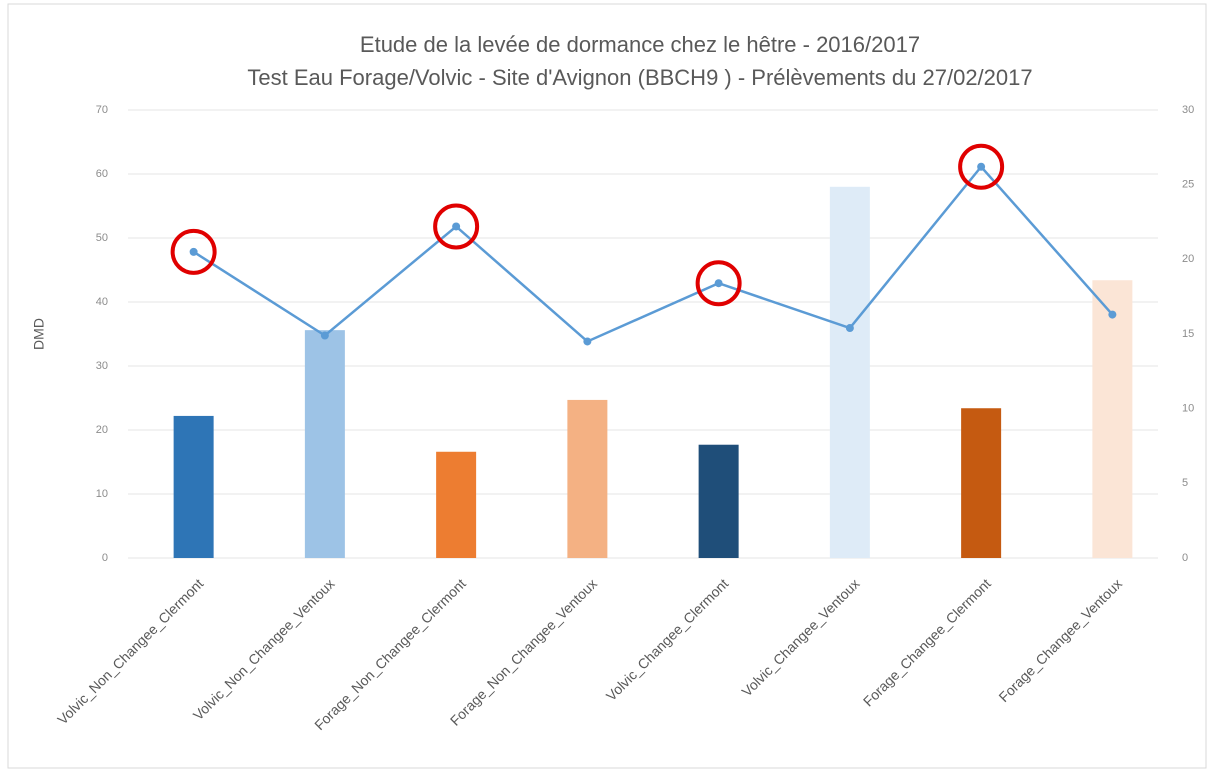  I want to click on y2-tick-label: 15, so click(1188, 334).